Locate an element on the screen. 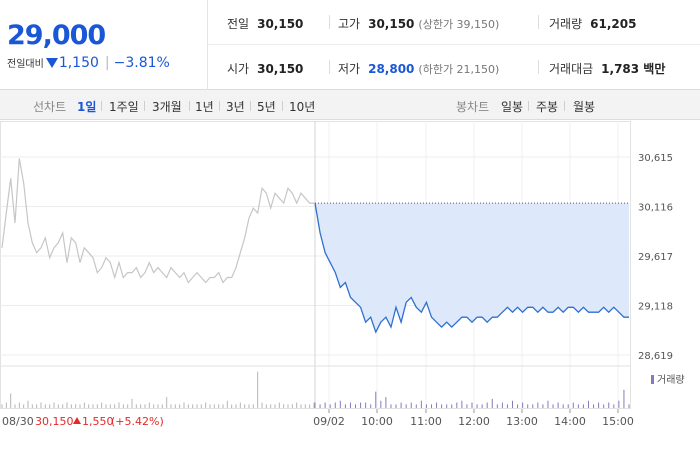 The image size is (700, 450). y-tick-label: 29,617 is located at coordinates (655, 257).